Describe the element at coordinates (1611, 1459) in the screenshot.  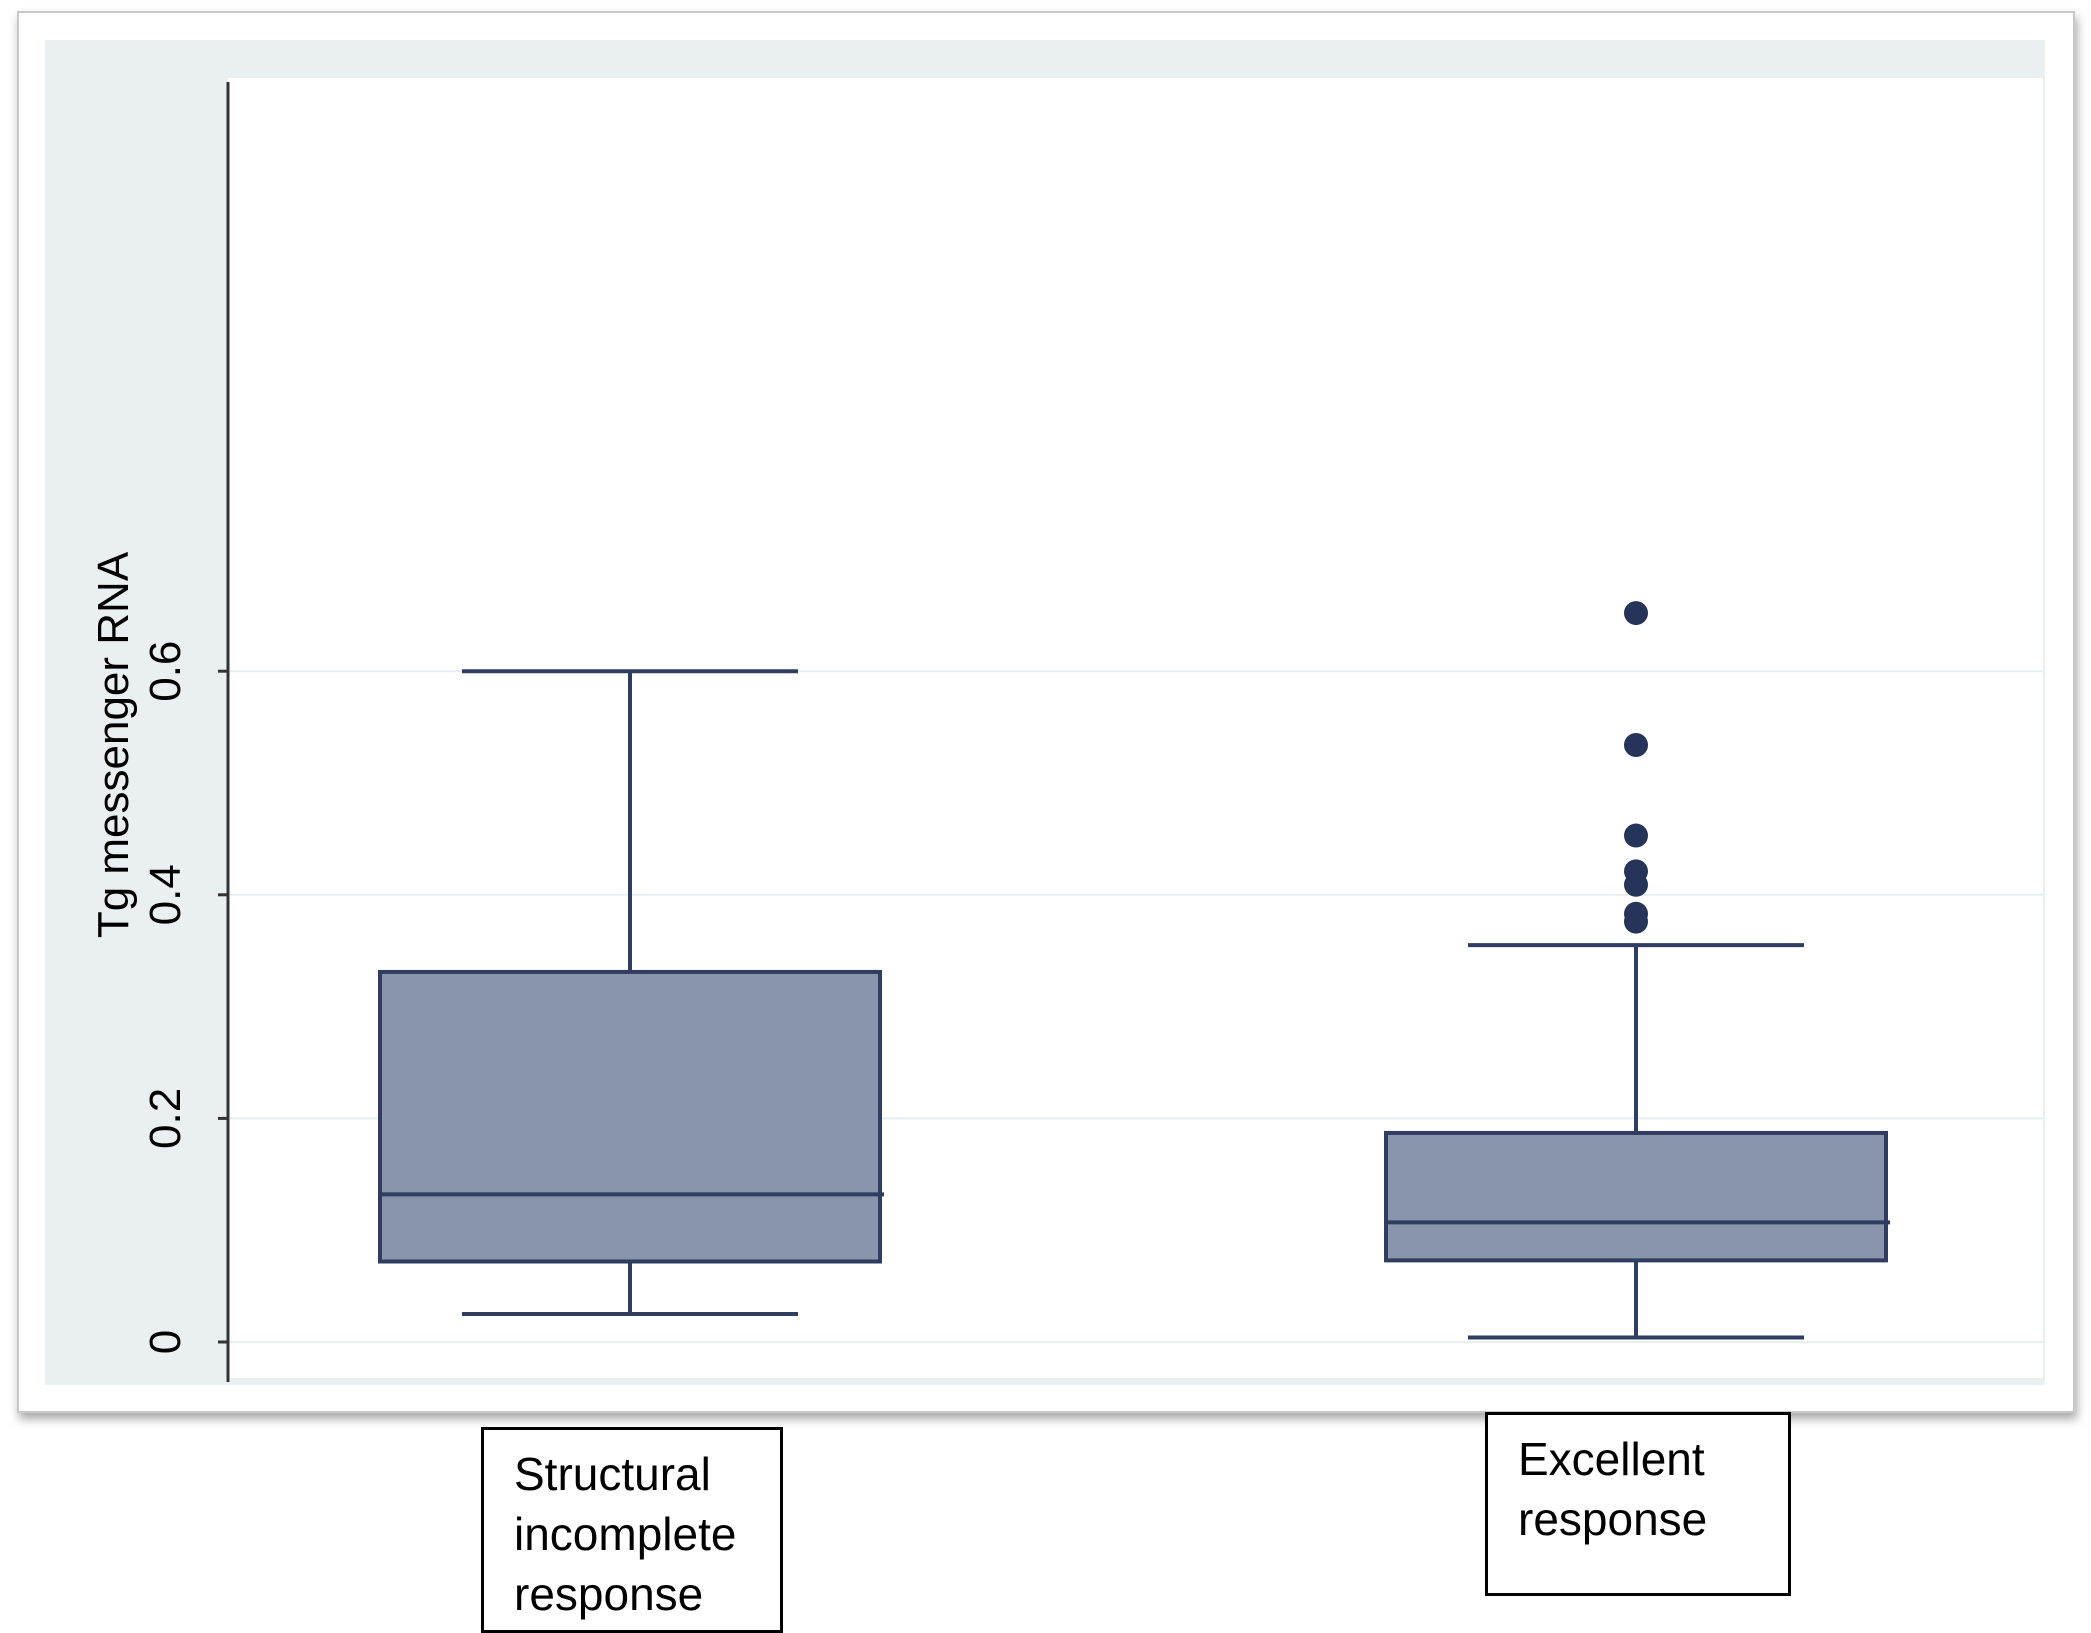
I see `category-label-line: Excellent` at that location.